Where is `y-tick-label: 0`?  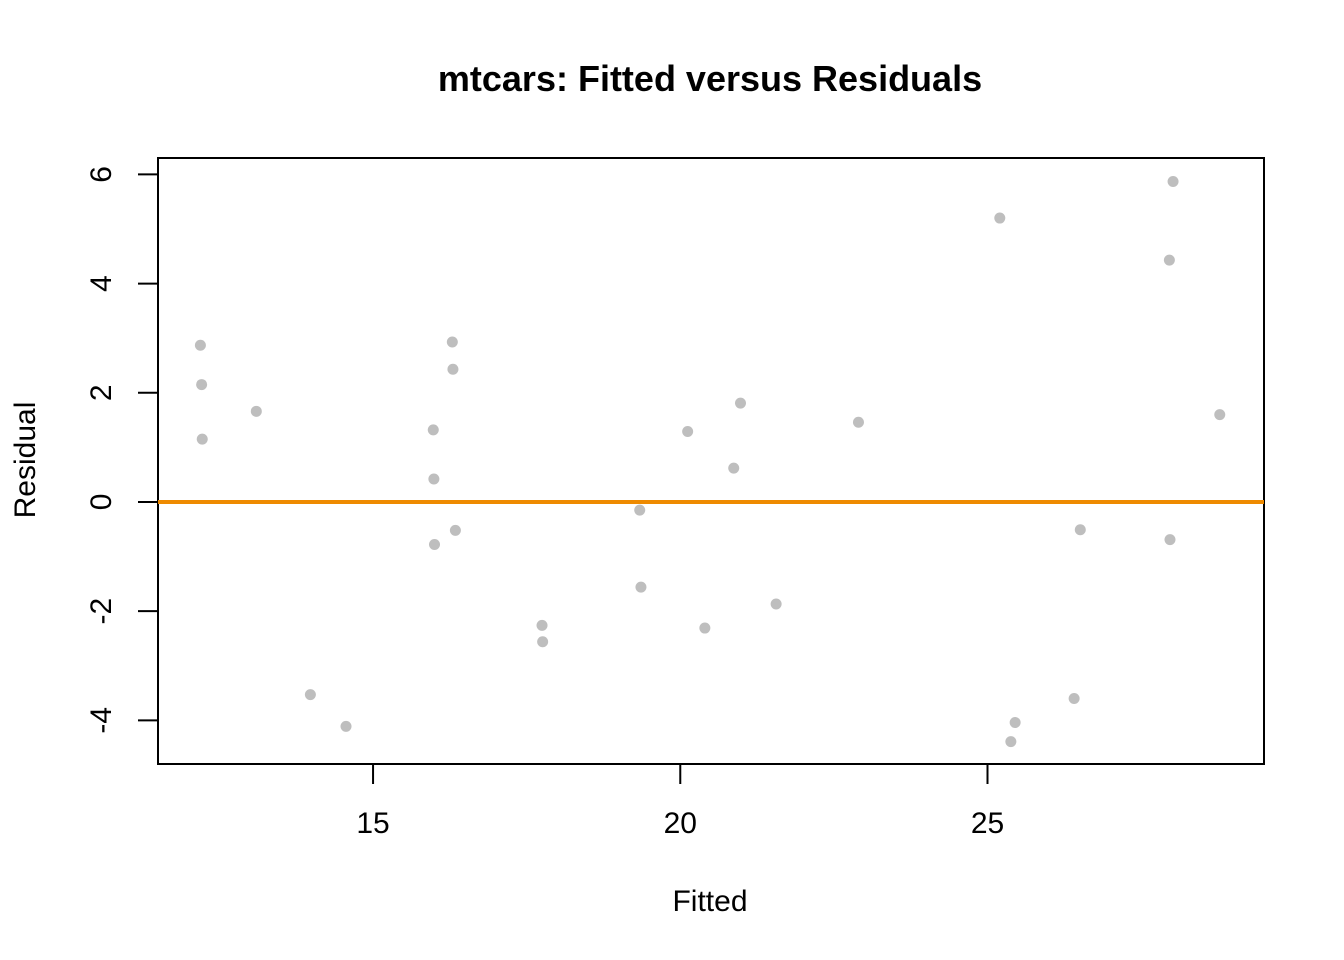 y-tick-label: 0 is located at coordinates (101, 502).